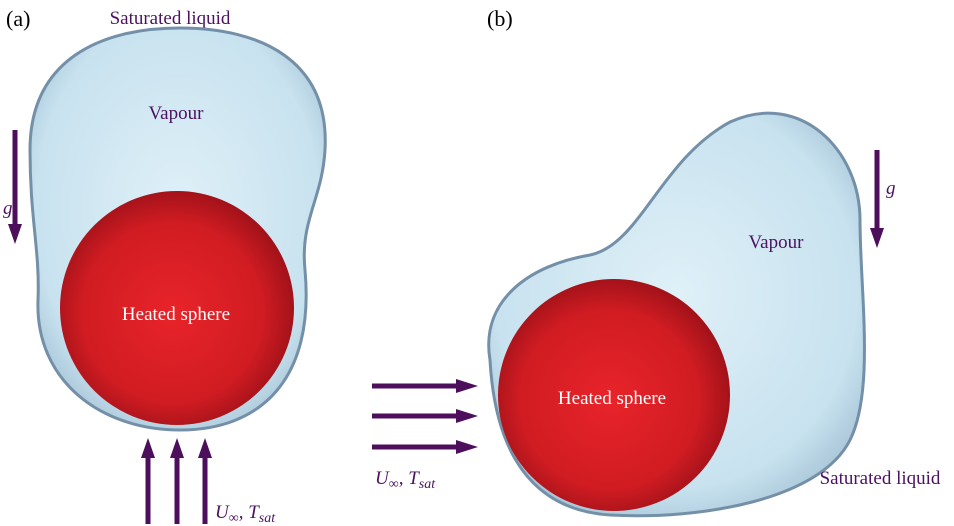  Describe the element at coordinates (18, 18) in the screenshot. I see `panel-label: (a)` at that location.